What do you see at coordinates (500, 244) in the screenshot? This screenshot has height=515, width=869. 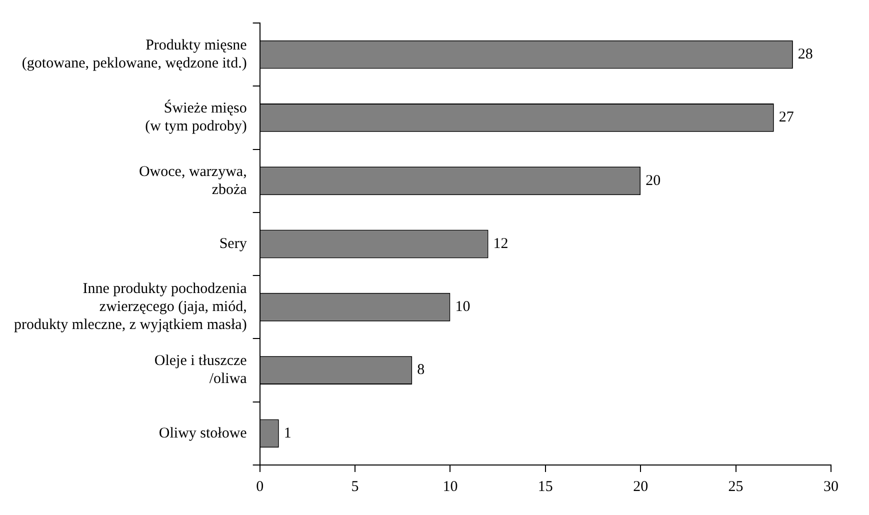 I see `data-label: 12` at bounding box center [500, 244].